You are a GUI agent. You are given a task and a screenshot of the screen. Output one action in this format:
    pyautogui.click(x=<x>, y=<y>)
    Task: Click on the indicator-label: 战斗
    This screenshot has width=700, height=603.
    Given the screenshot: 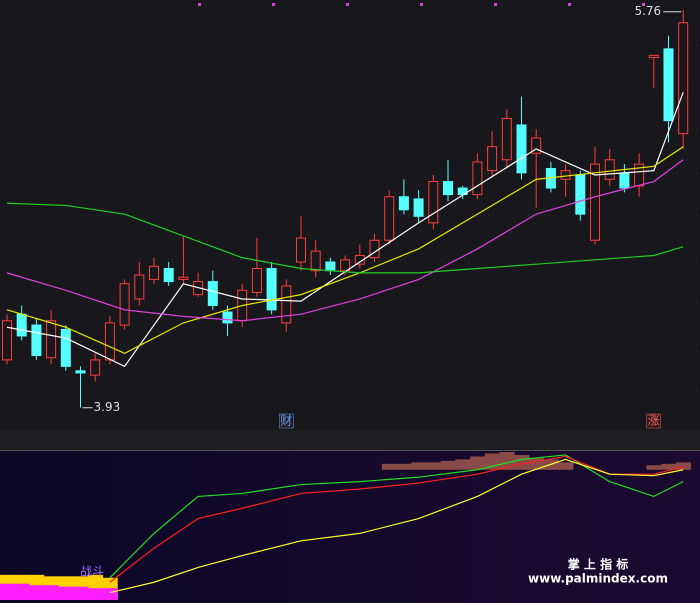 What is the action you would take?
    pyautogui.click(x=92, y=572)
    